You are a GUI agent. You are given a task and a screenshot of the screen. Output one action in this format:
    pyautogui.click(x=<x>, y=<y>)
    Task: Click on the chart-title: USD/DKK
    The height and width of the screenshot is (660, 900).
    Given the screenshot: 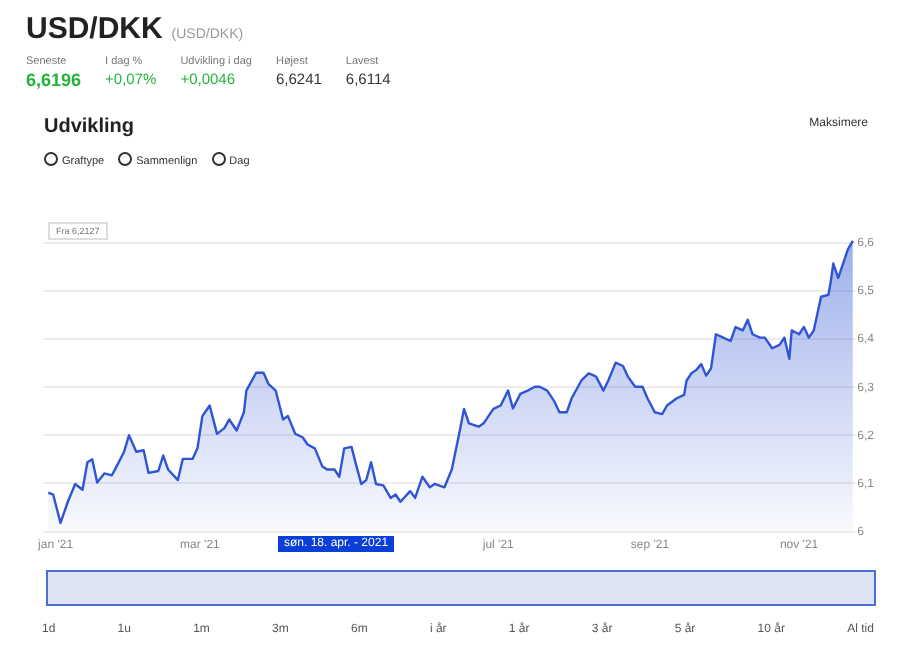 What is the action you would take?
    pyautogui.click(x=94, y=29)
    